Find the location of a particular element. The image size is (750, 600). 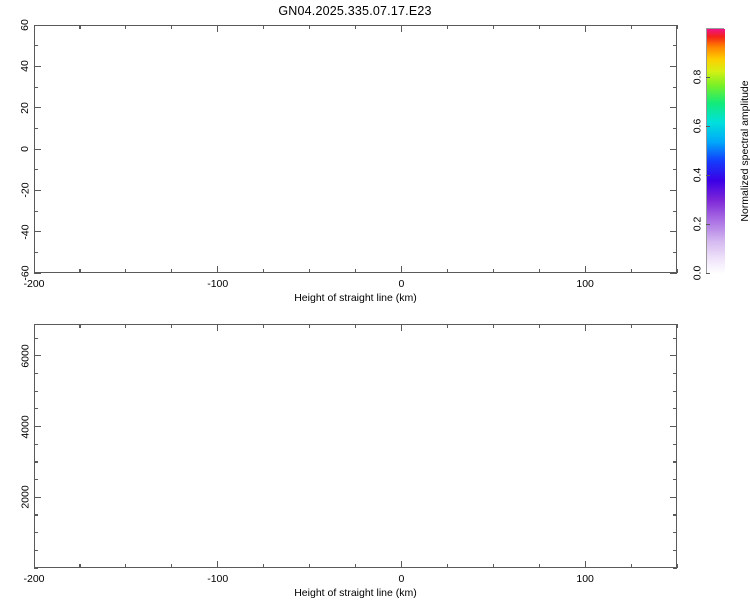

y-tick-label: -40 is located at coordinates (25, 232).